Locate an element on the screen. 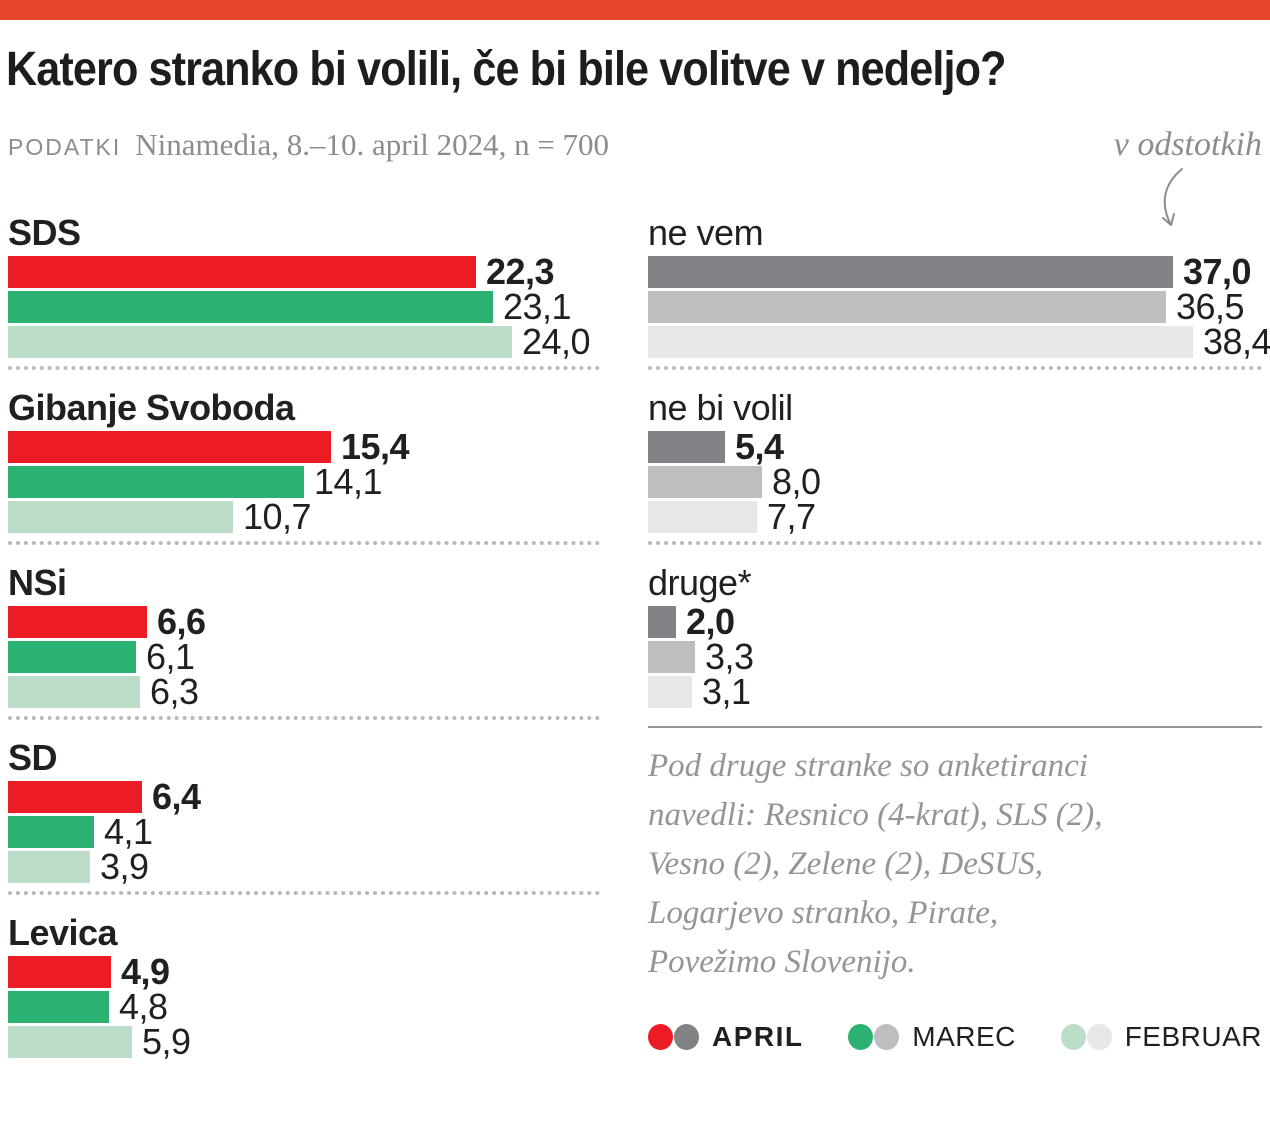 The height and width of the screenshot is (1142, 1270). bar-value: 8,0 is located at coordinates (796, 481).